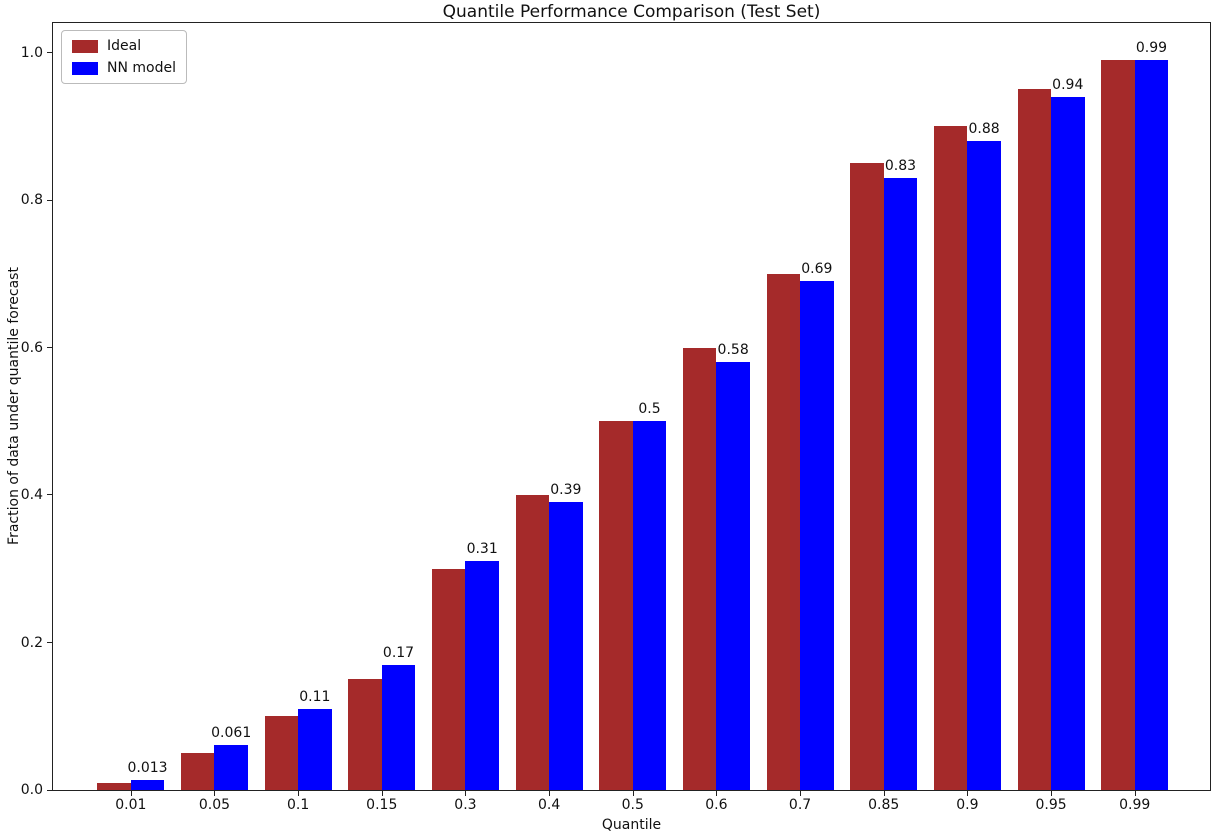 Image resolution: width=1213 pixels, height=835 pixels. What do you see at coordinates (31, 495) in the screenshot?
I see `y-tick-label: 0.4` at bounding box center [31, 495].